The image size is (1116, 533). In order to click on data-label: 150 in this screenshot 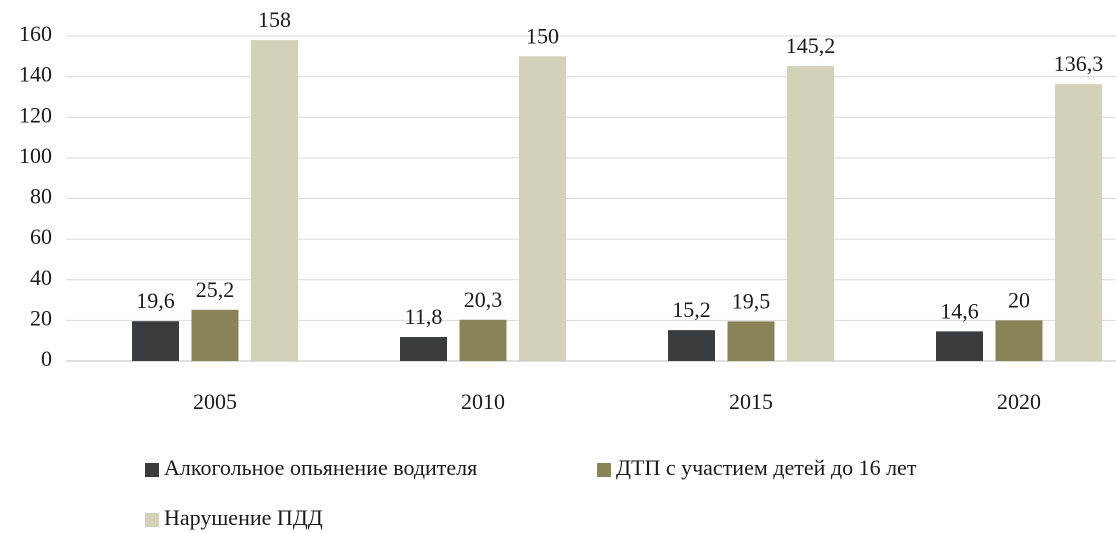, I will do `click(542, 35)`.